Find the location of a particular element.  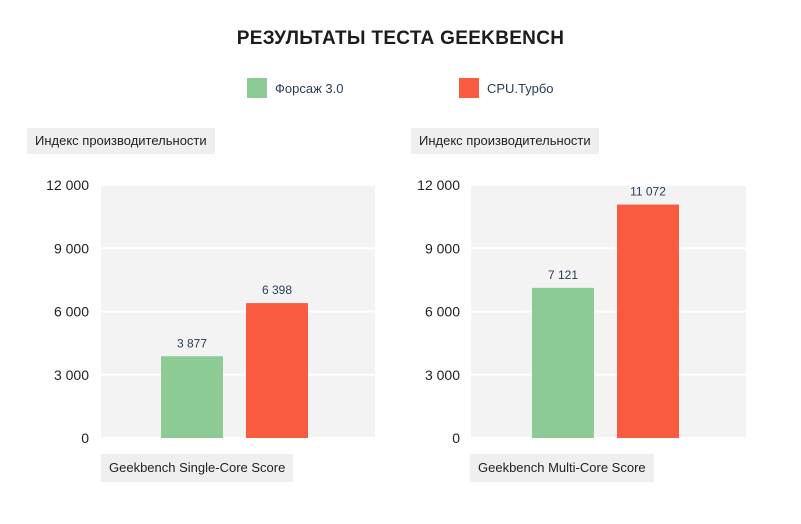

right-chart-value-label-forsazh: 7 121 is located at coordinates (563, 275).